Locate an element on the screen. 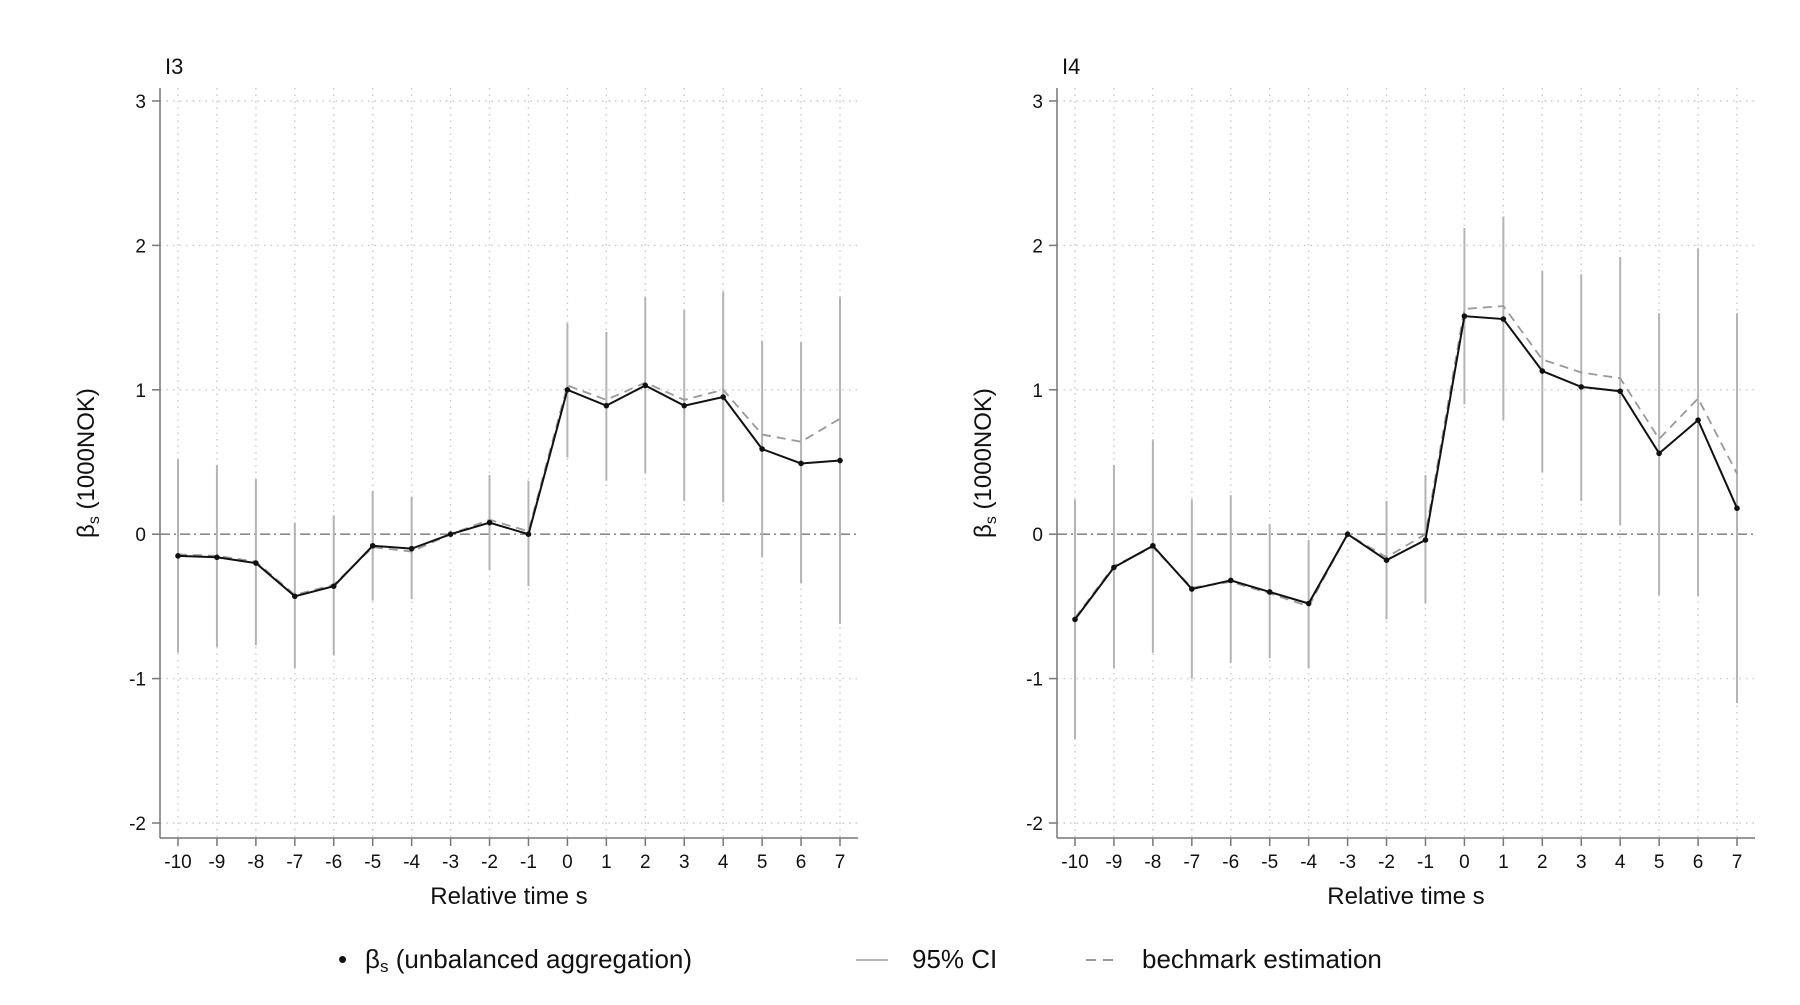 The image size is (1800, 1005). legend-marker: • is located at coordinates (342, 959).